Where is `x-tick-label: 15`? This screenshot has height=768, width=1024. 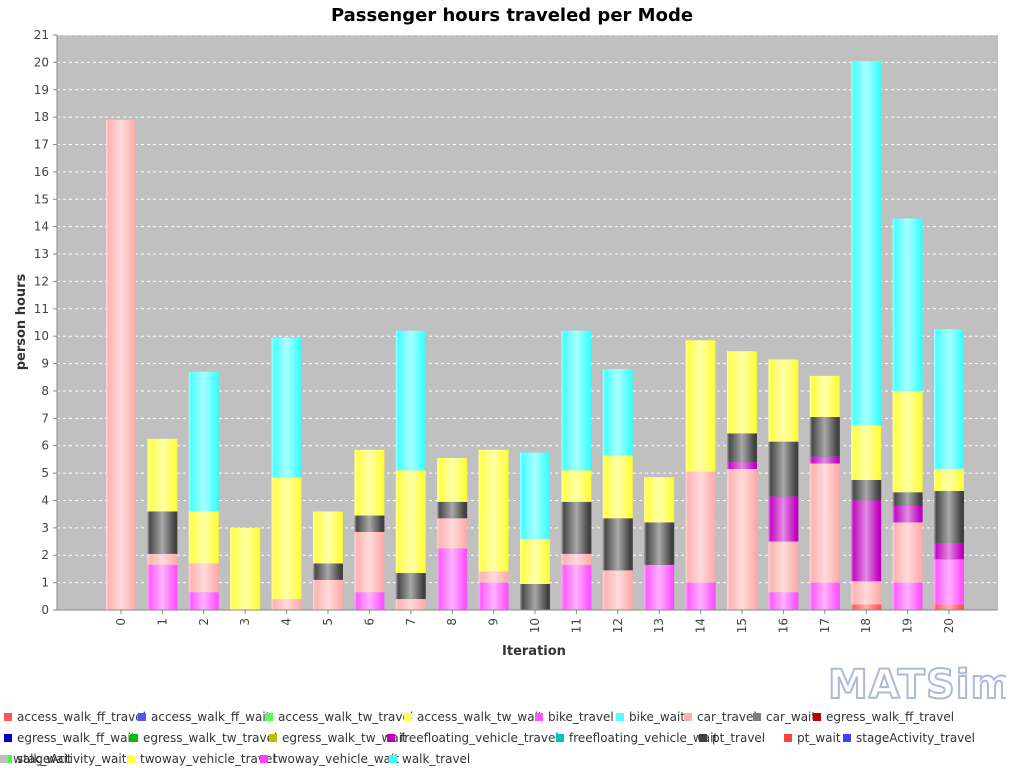
x-tick-label: 15 is located at coordinates (742, 625).